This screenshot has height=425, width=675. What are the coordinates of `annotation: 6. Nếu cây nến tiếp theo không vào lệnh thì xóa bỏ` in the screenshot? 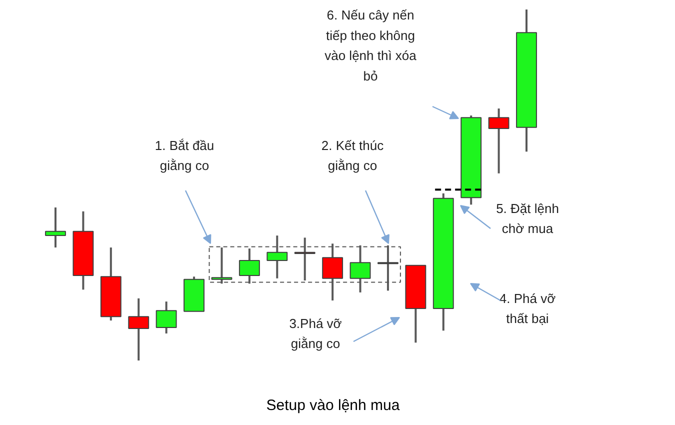 It's located at (371, 46).